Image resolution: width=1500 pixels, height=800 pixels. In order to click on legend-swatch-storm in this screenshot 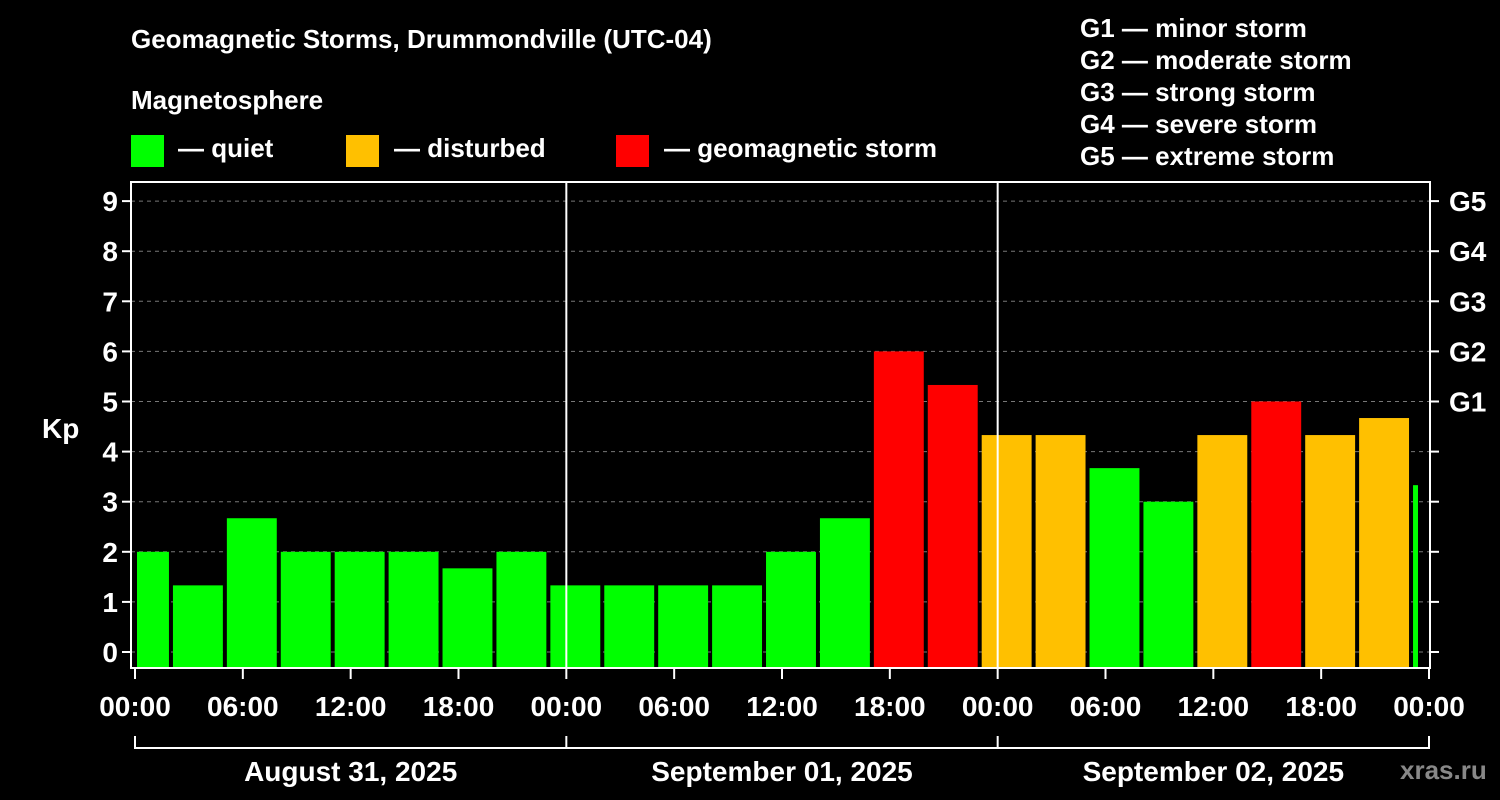, I will do `click(632, 151)`.